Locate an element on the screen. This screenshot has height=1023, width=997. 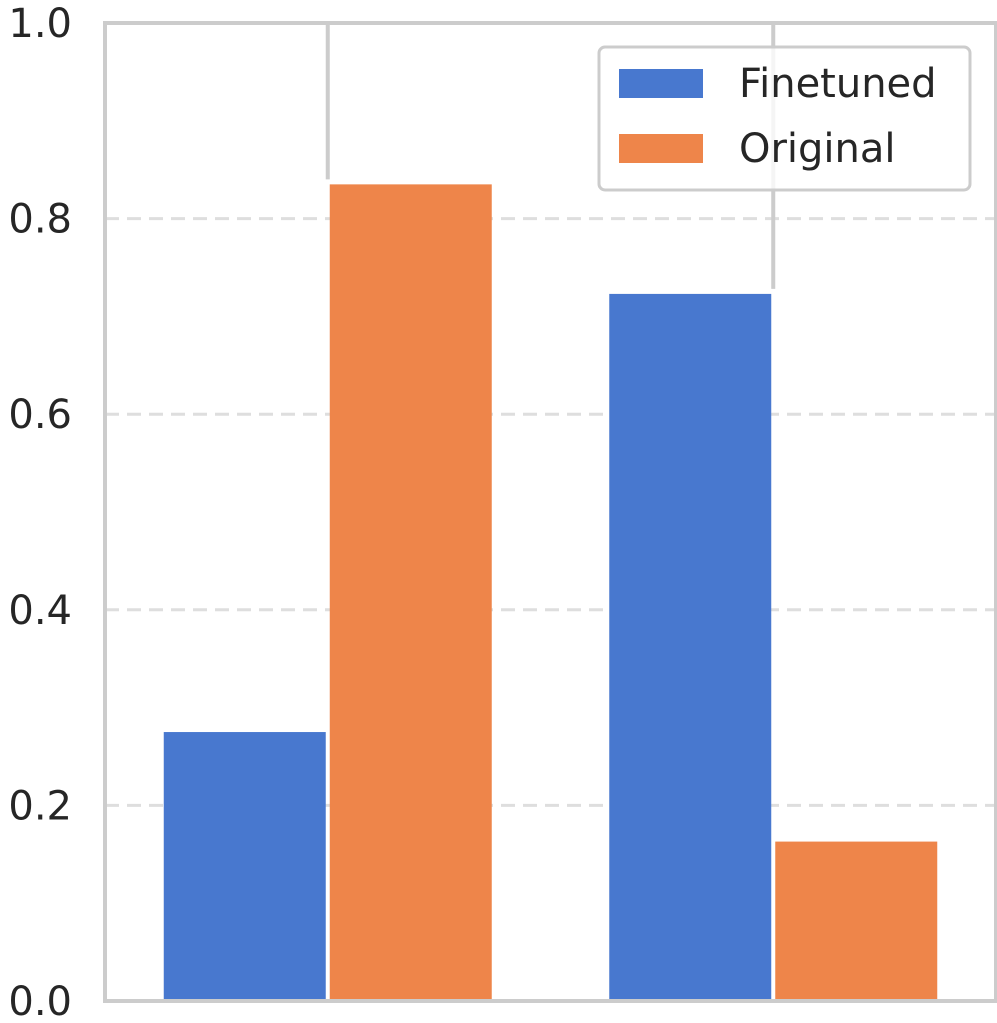
legend-swatch-original is located at coordinates (661, 148).